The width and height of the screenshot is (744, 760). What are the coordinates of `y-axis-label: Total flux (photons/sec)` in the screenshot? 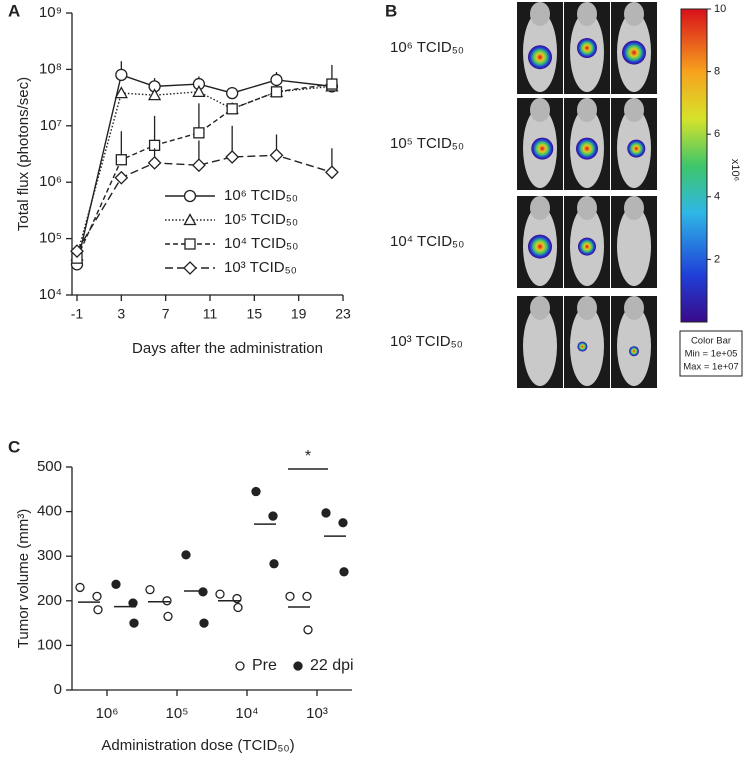 It's located at (23, 154).